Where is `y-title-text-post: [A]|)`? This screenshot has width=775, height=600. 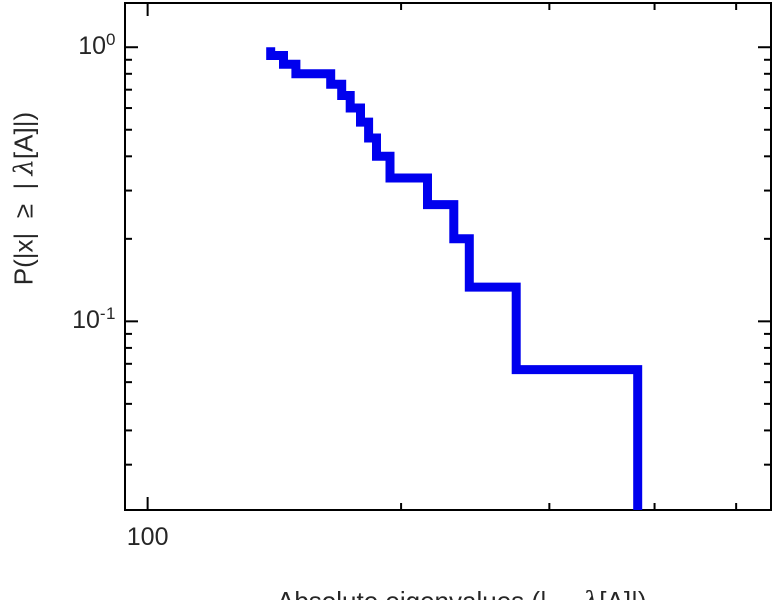
y-title-text-post: [A]|) is located at coordinates (23, 135).